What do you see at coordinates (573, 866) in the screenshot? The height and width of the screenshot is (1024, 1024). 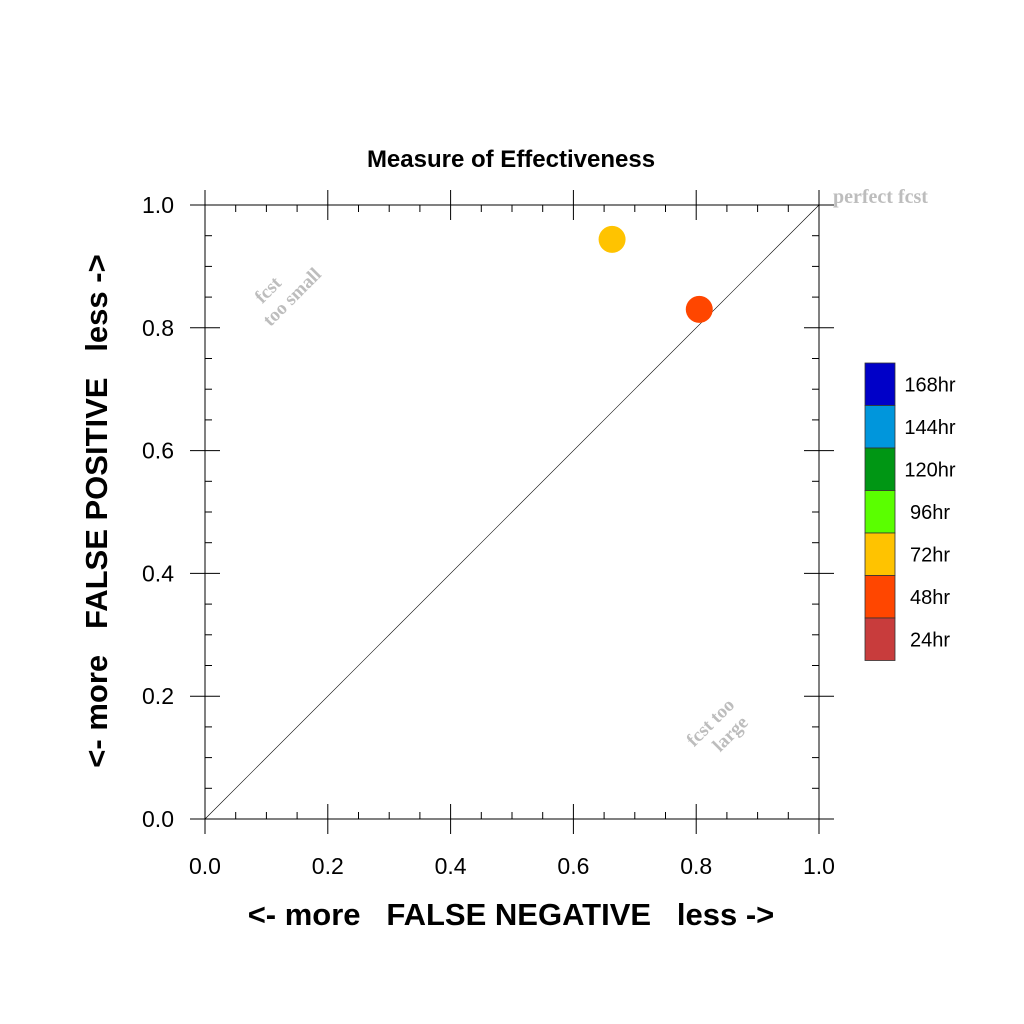 I see `x-tick-label: 0.6` at bounding box center [573, 866].